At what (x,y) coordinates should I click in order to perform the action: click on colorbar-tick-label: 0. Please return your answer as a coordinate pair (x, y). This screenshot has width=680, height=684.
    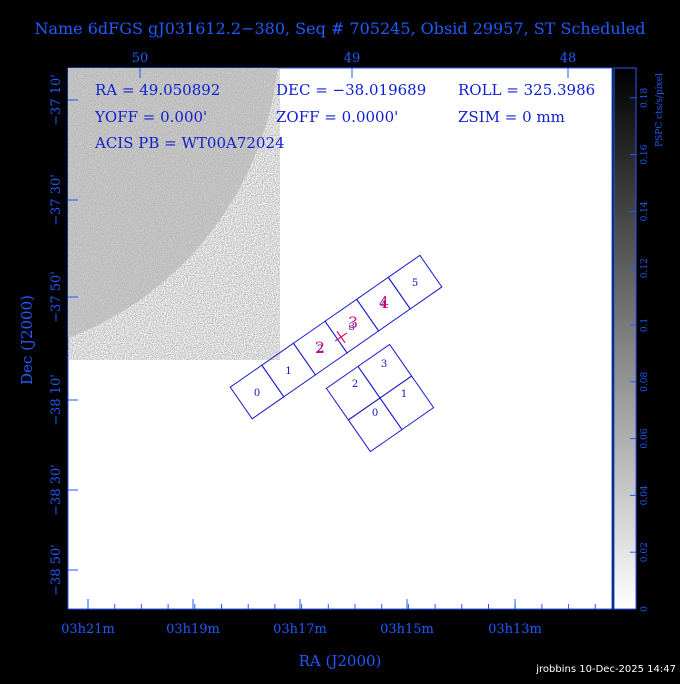
    Looking at the image, I should click on (645, 609).